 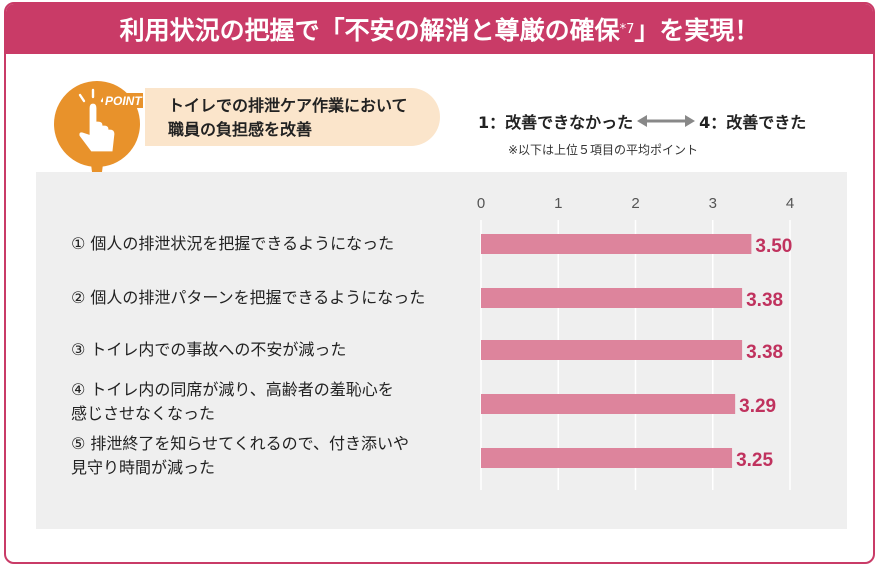 What do you see at coordinates (481, 203) in the screenshot?
I see `x-tick-label: 0` at bounding box center [481, 203].